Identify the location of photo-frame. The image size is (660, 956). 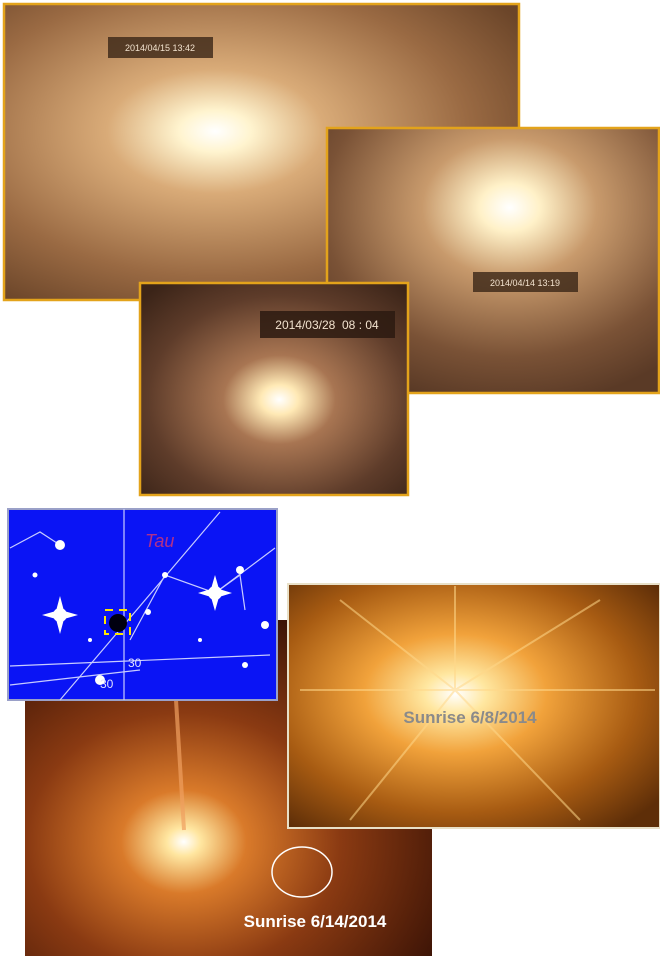
(473, 706).